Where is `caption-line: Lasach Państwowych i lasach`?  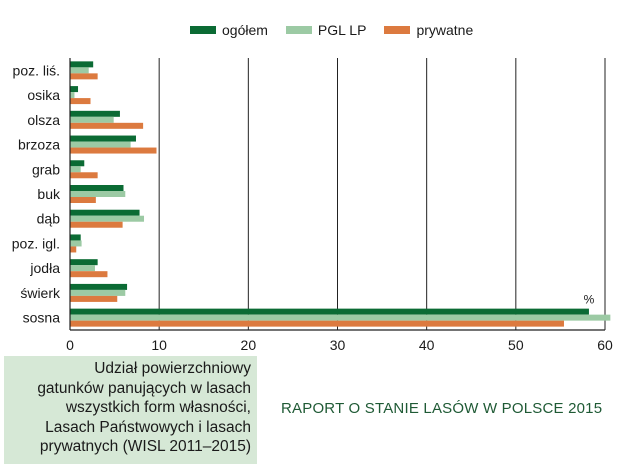 caption-line: Lasach Państwowych i lasach is located at coordinates (148, 427).